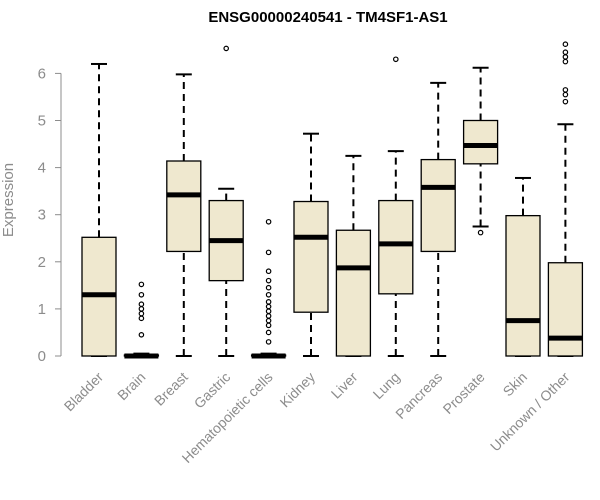 The width and height of the screenshot is (600, 500). What do you see at coordinates (171, 389) in the screenshot?
I see `x-axis-tick-label: Breast` at bounding box center [171, 389].